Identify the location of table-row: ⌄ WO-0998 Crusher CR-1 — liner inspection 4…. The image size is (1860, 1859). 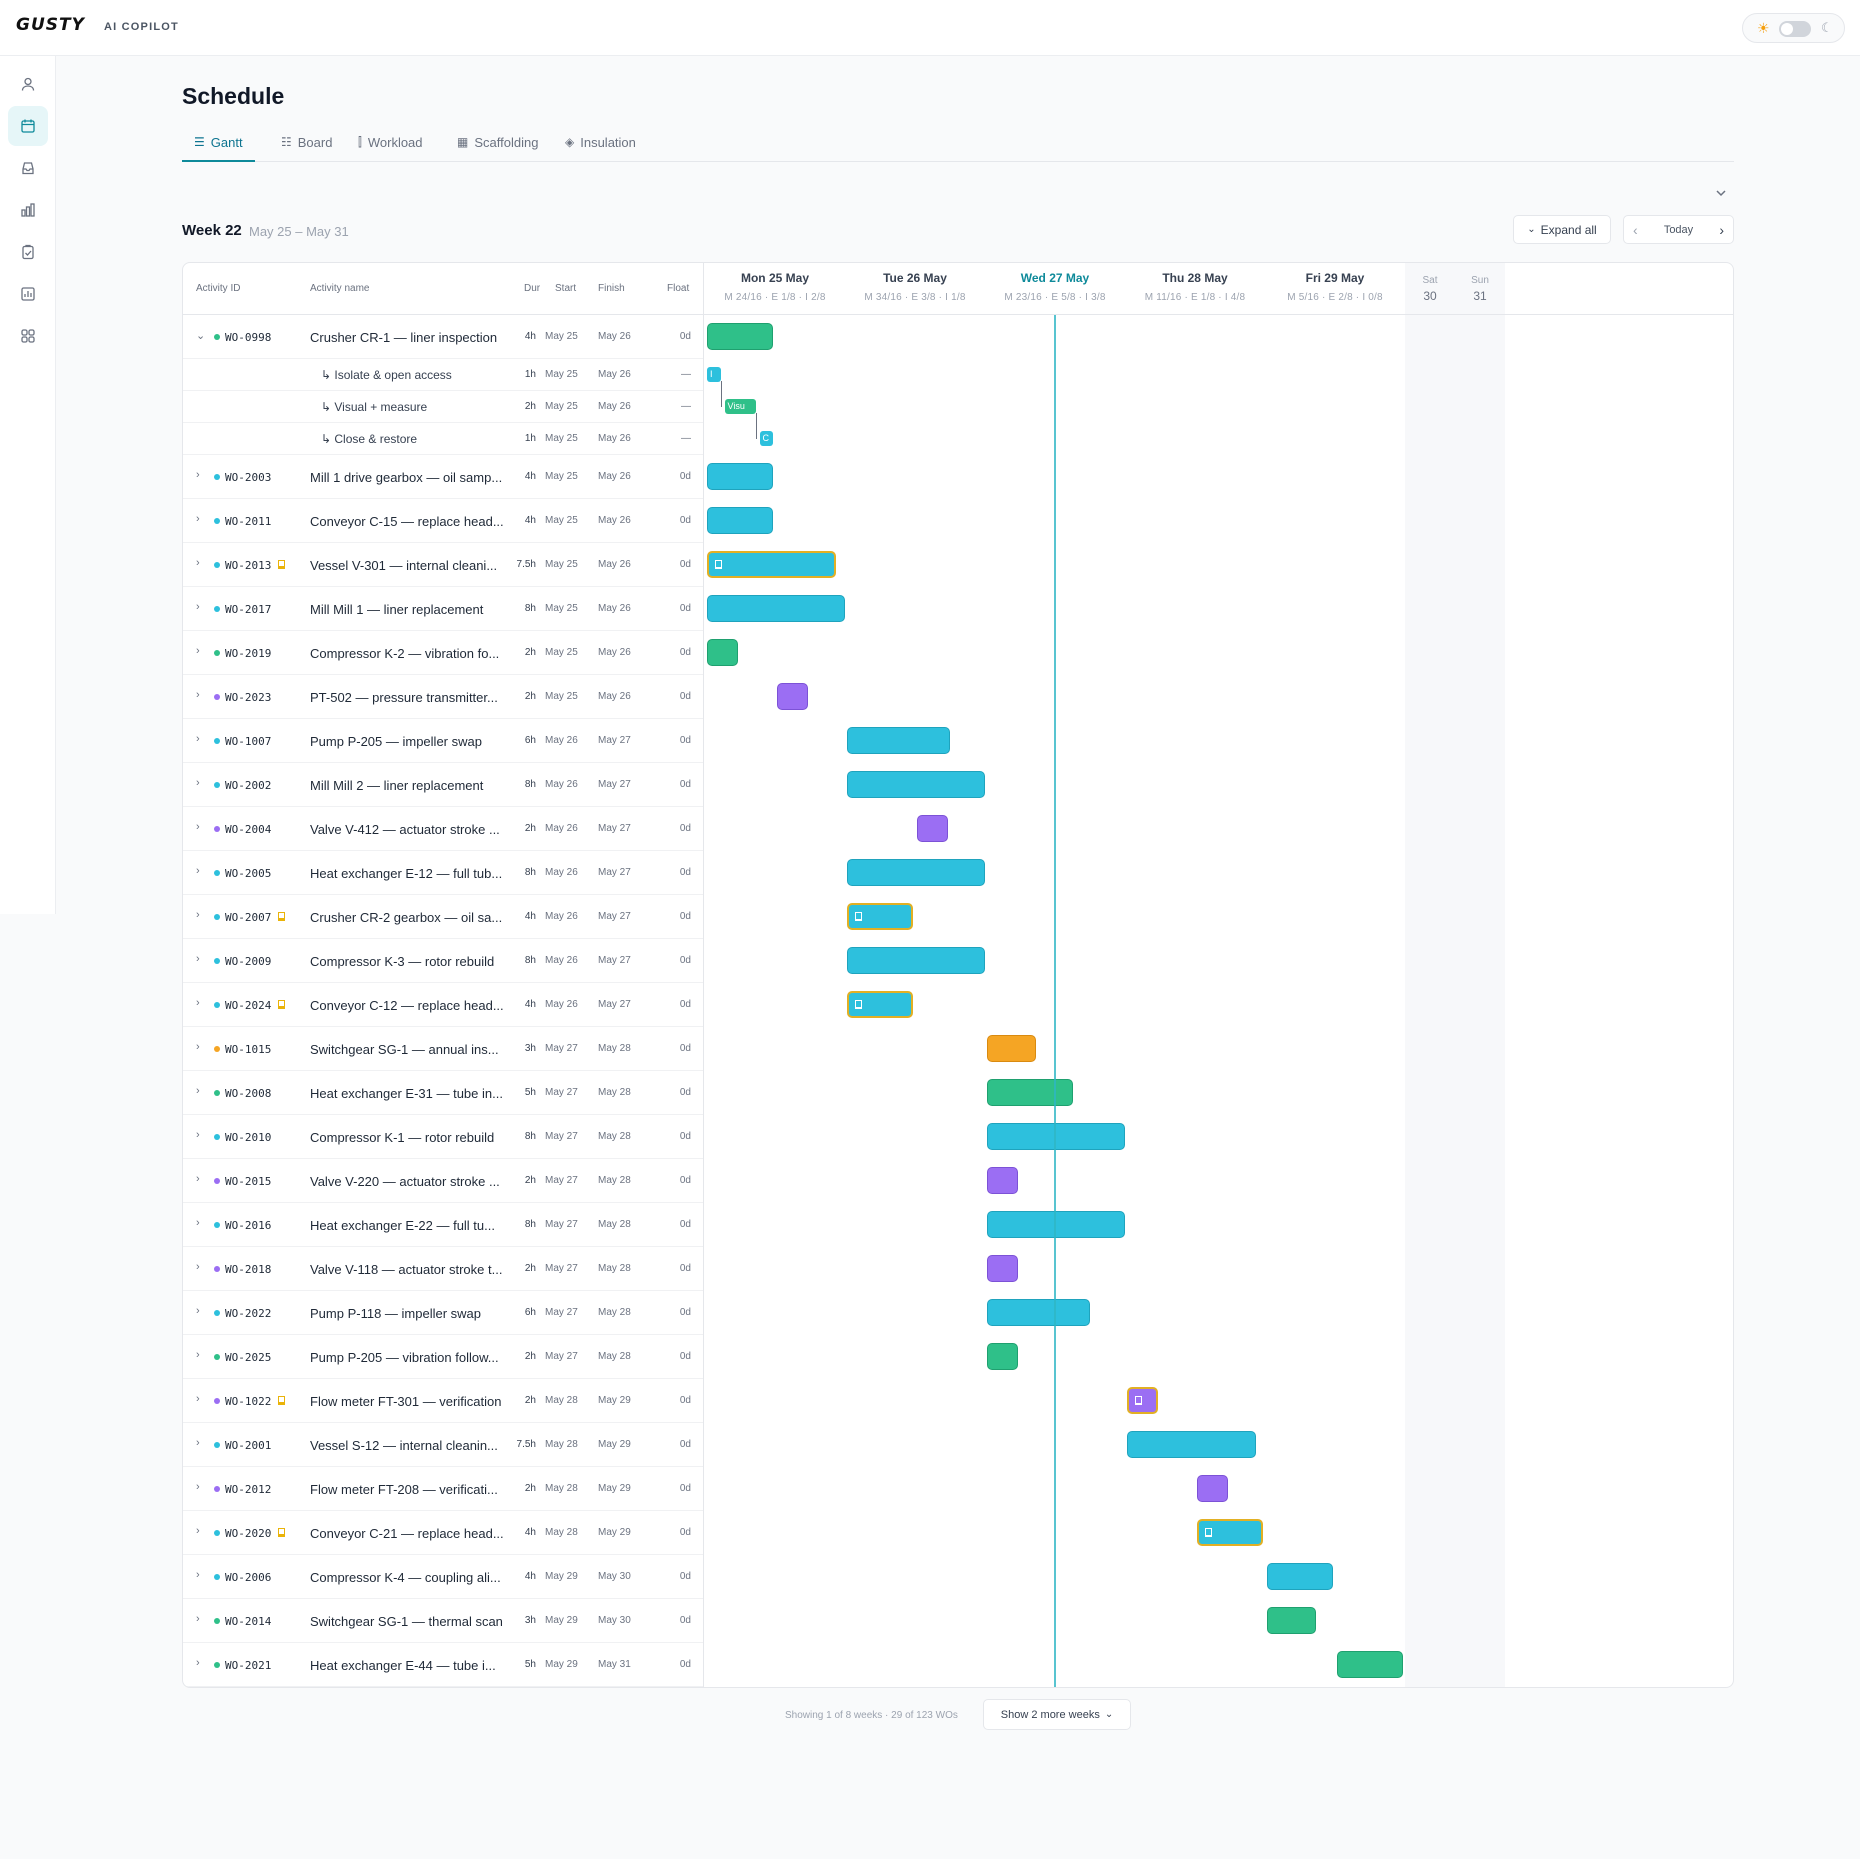
(443, 337).